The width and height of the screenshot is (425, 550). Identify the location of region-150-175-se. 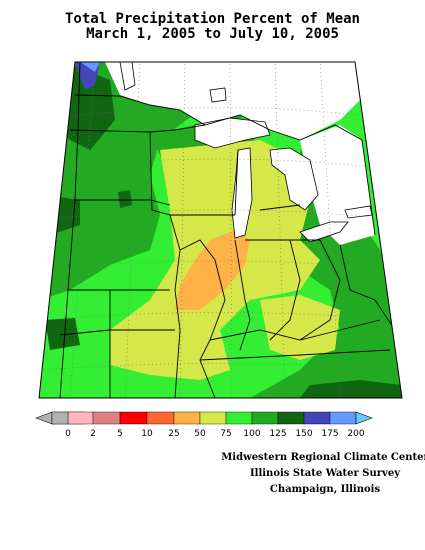
(351, 389).